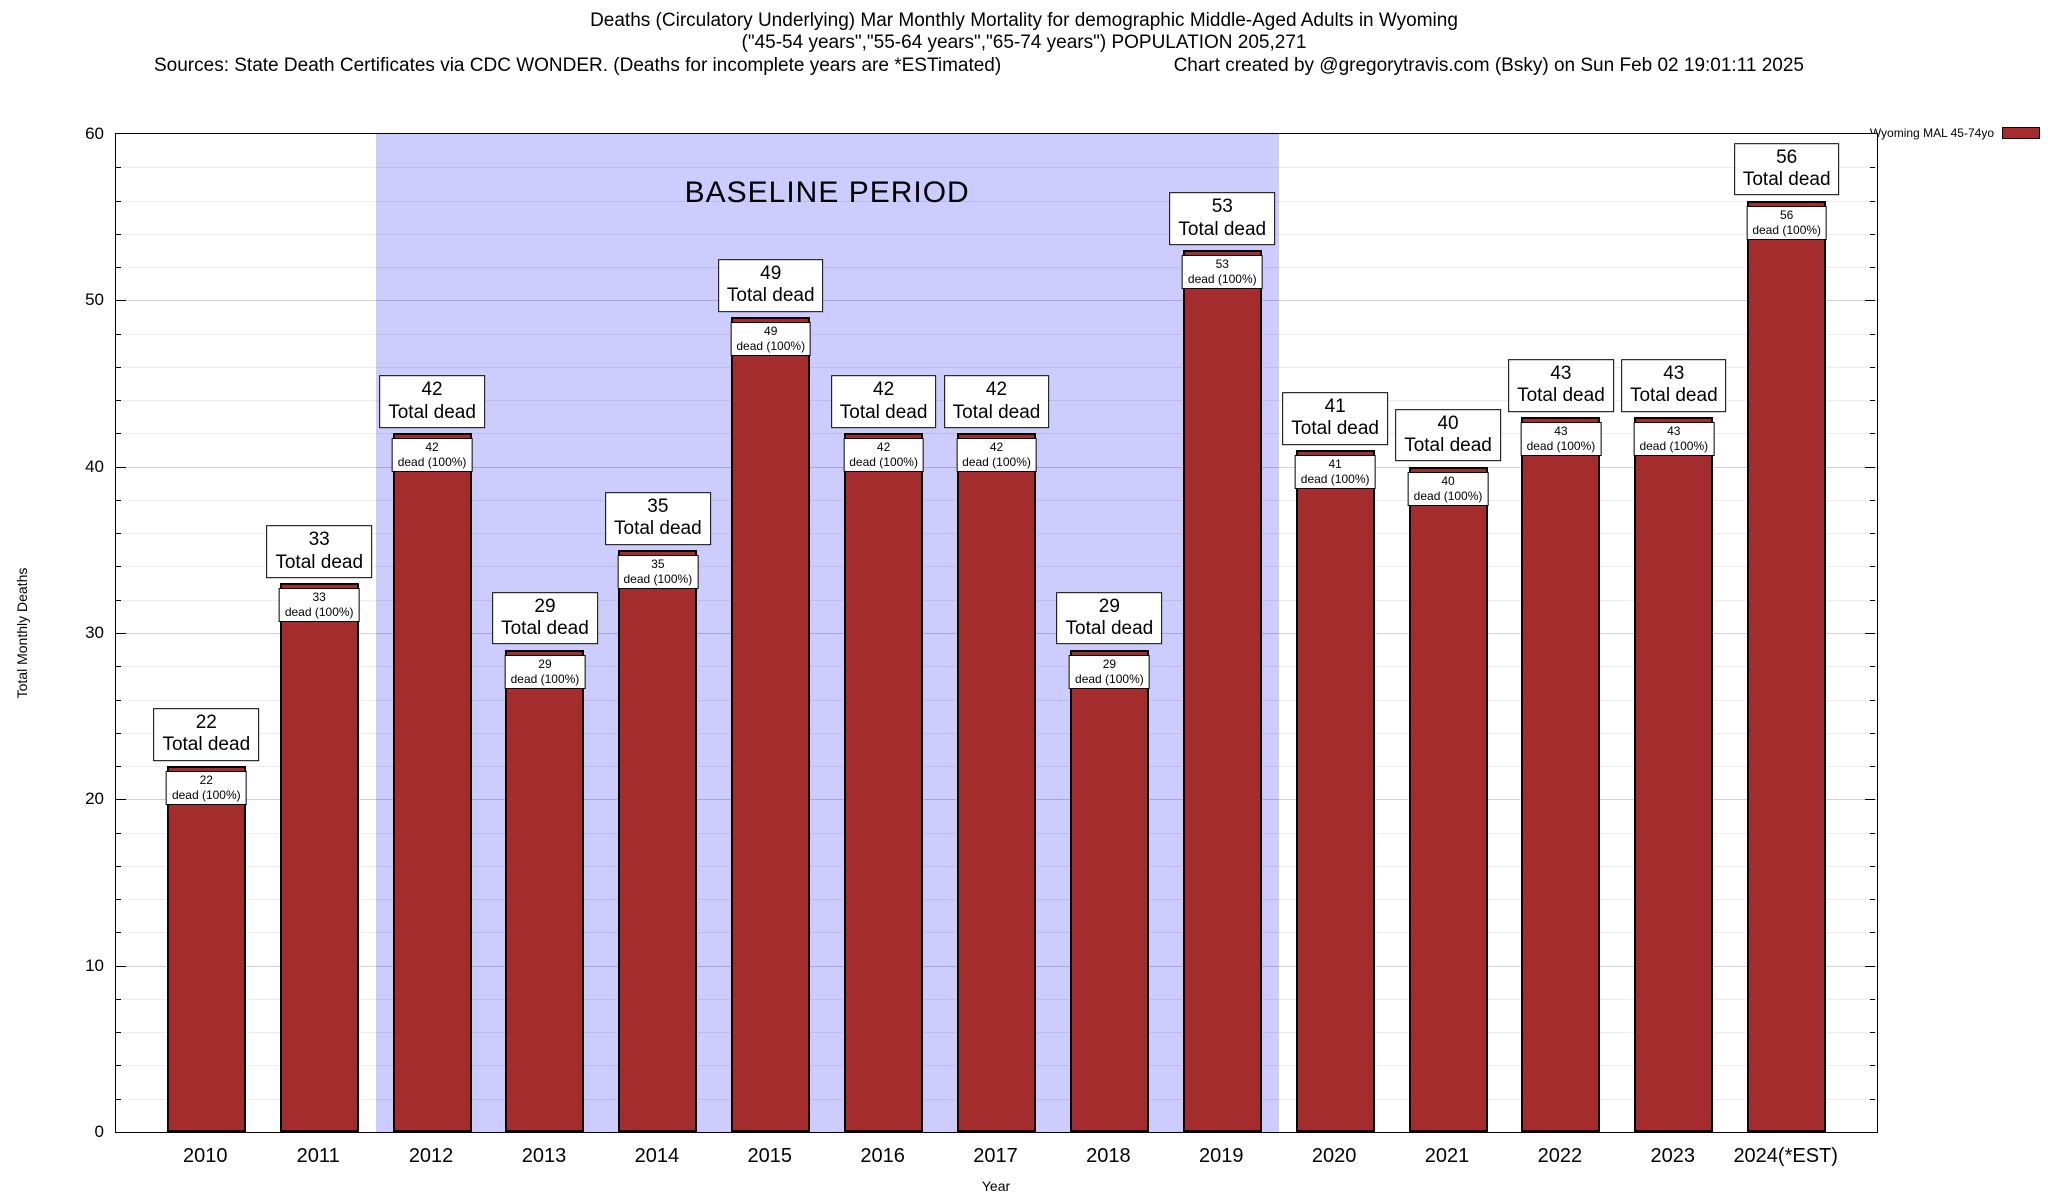  Describe the element at coordinates (1222, 272) in the screenshot. I see `bar-inner-label: 53 dead (100%)` at that location.